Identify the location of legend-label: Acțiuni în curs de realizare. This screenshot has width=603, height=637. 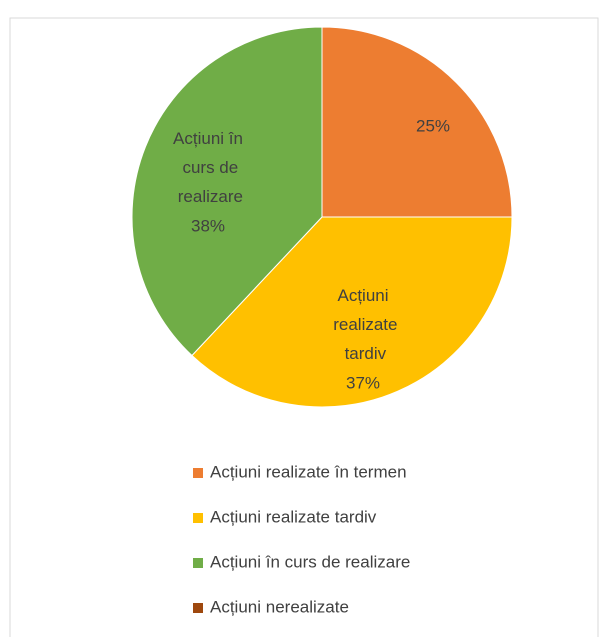
(310, 561).